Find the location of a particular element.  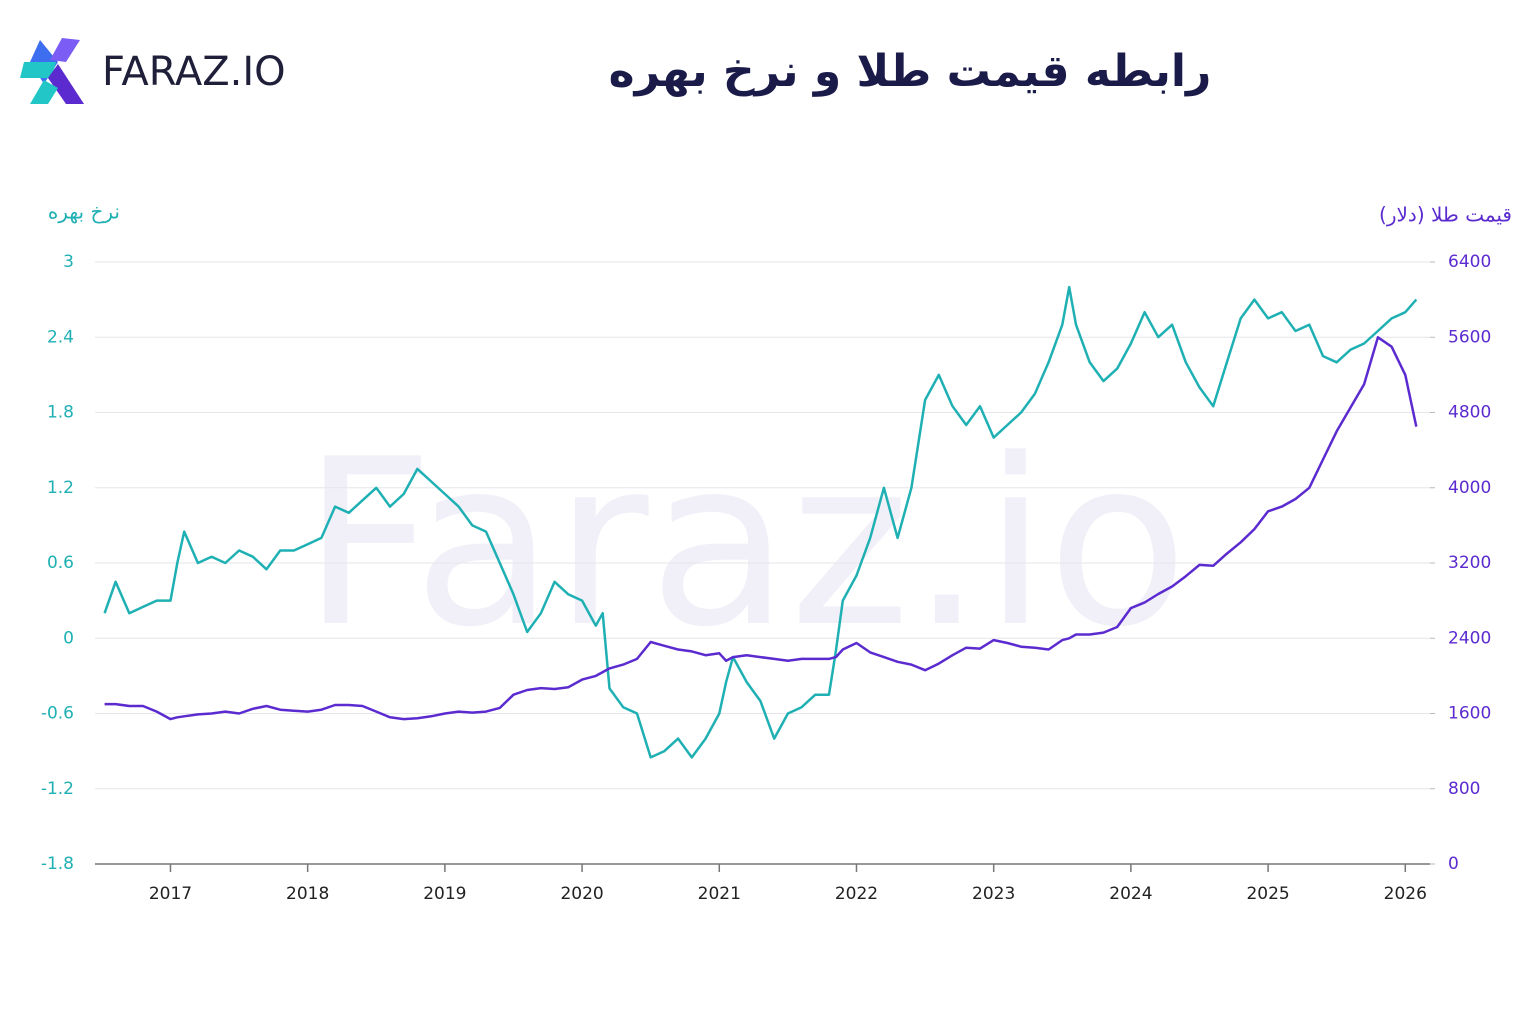

y2-tick-label: 4800 is located at coordinates (1469, 413).